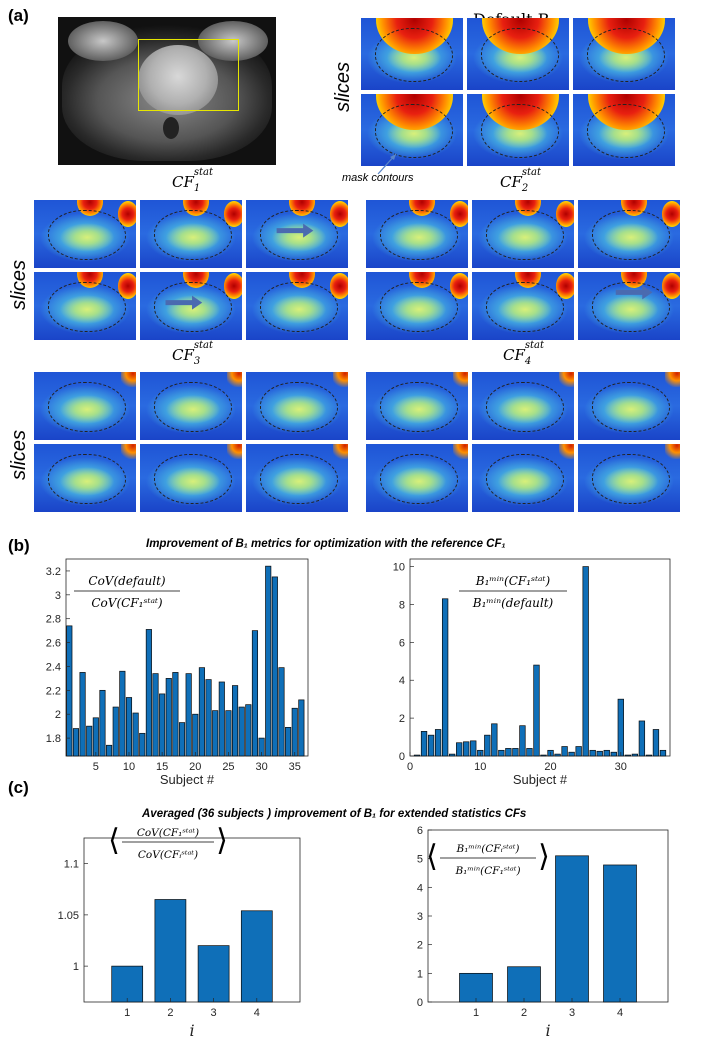 This screenshot has height=1040, width=720. What do you see at coordinates (191, 1029) in the screenshot?
I see `x-axis-label: i` at bounding box center [191, 1029].